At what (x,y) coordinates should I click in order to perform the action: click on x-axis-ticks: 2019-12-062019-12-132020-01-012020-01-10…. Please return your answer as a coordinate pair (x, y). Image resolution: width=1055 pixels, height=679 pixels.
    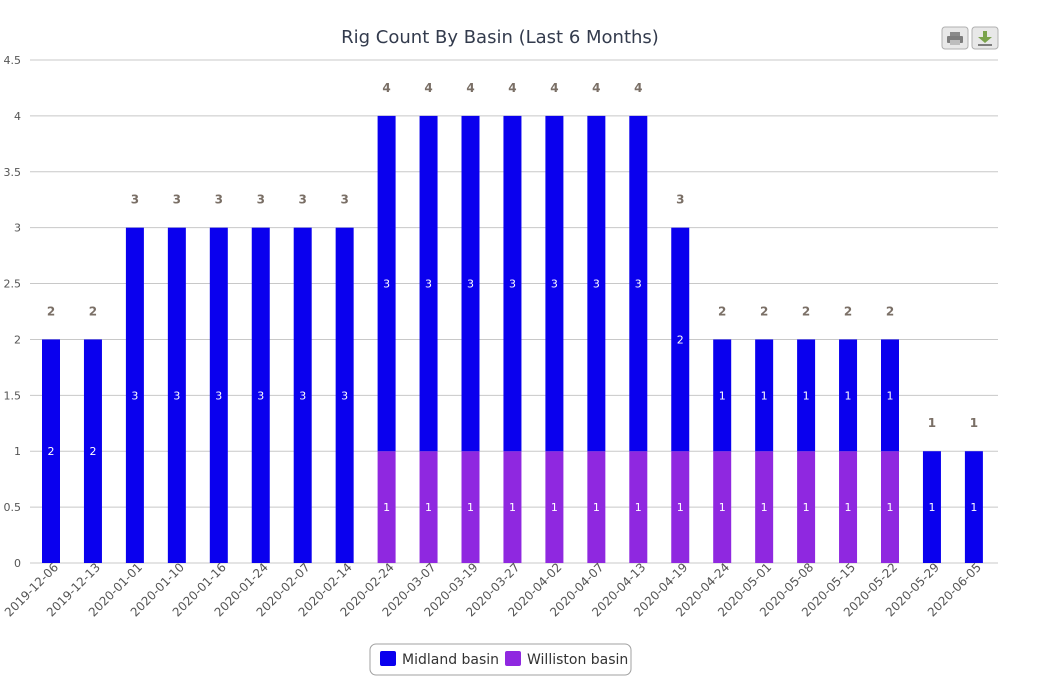
    Looking at the image, I should click on (493, 589).